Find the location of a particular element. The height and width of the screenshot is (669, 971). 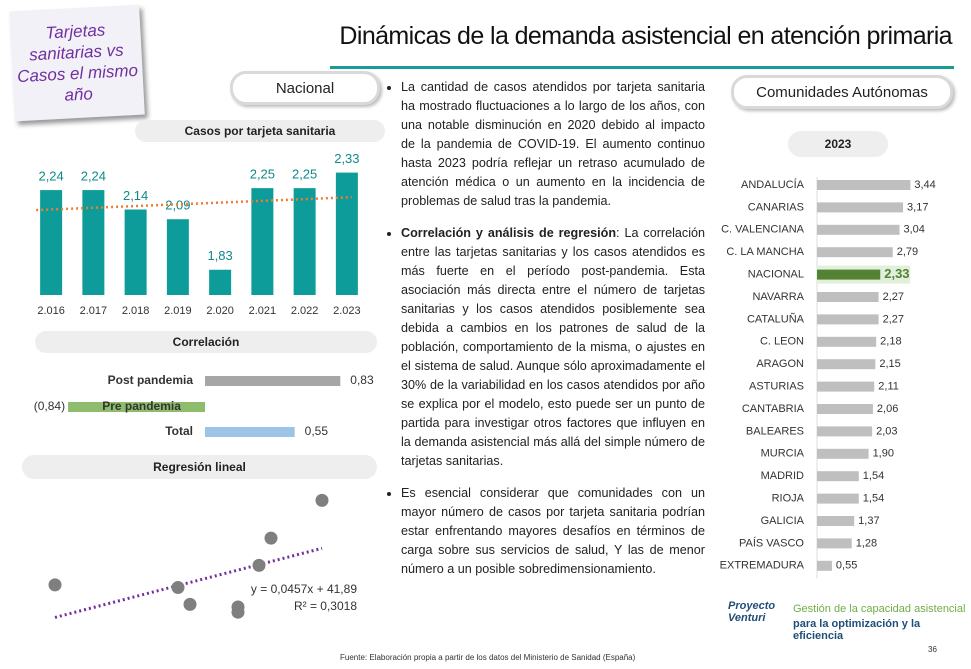

value-label: 2,11 is located at coordinates (888, 387).